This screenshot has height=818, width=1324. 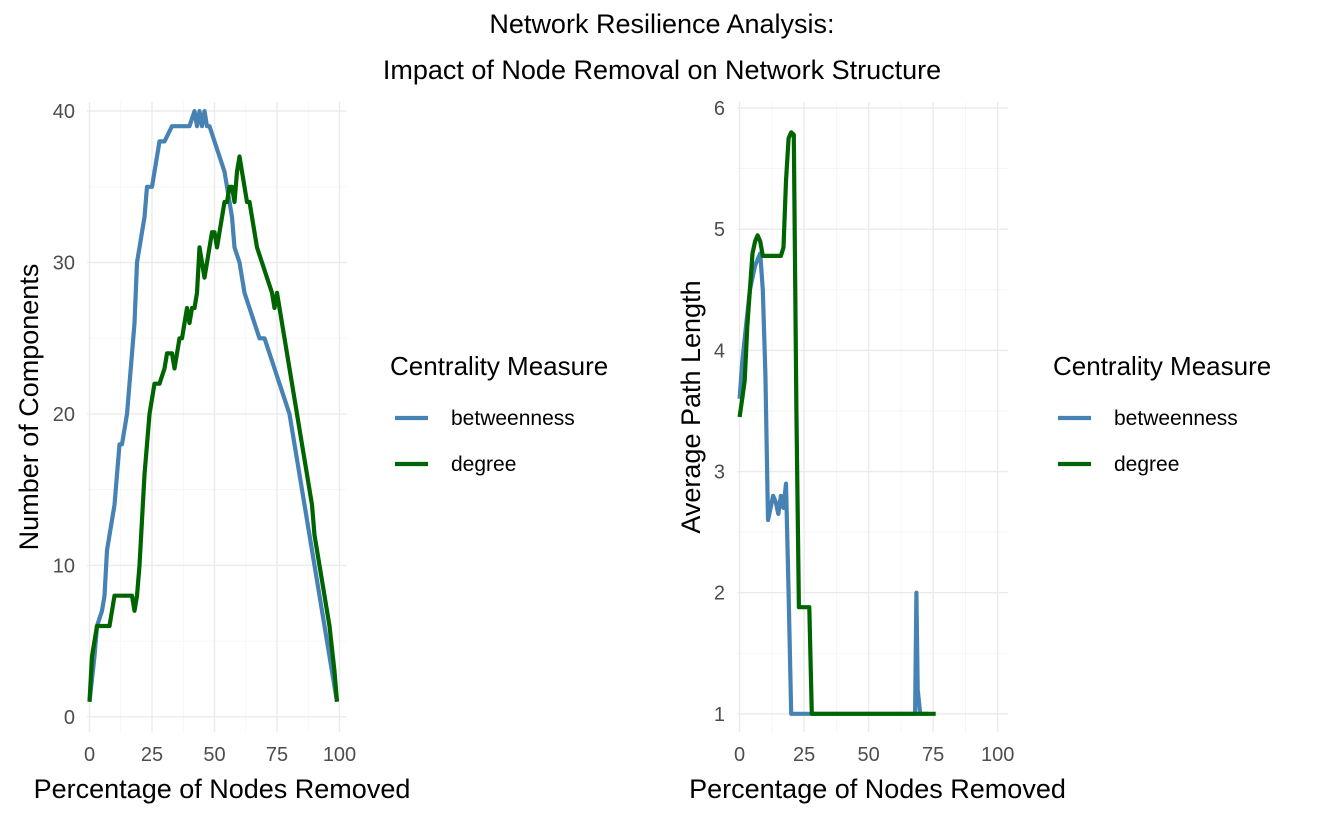 What do you see at coordinates (691, 406) in the screenshot?
I see `y-axis-title: Average Path Length` at bounding box center [691, 406].